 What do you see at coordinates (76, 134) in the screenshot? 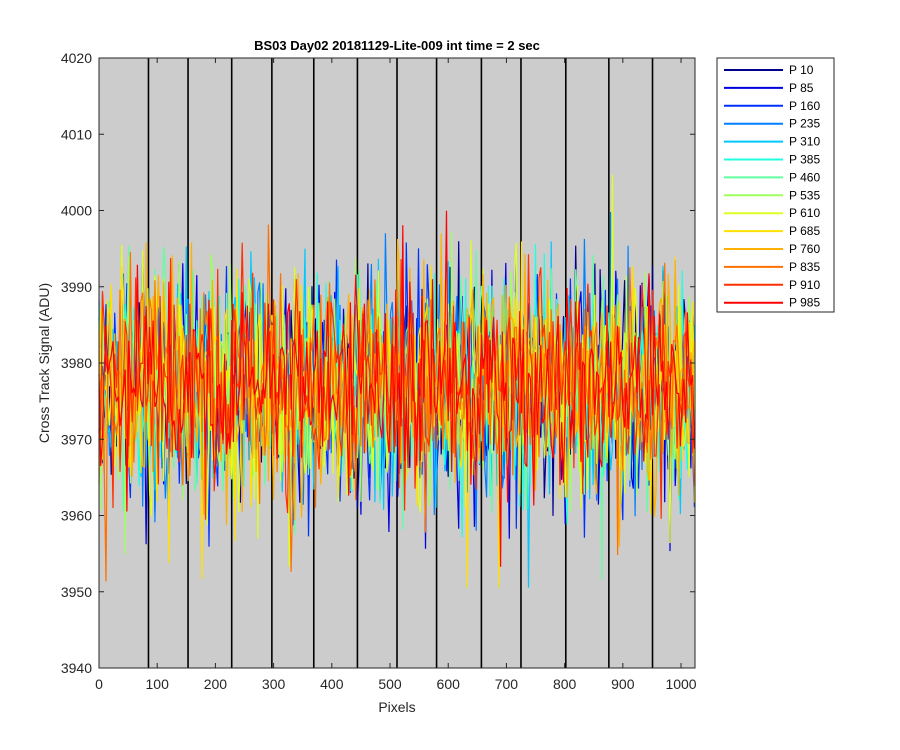
I see `y-tick-label: 4010` at bounding box center [76, 134].